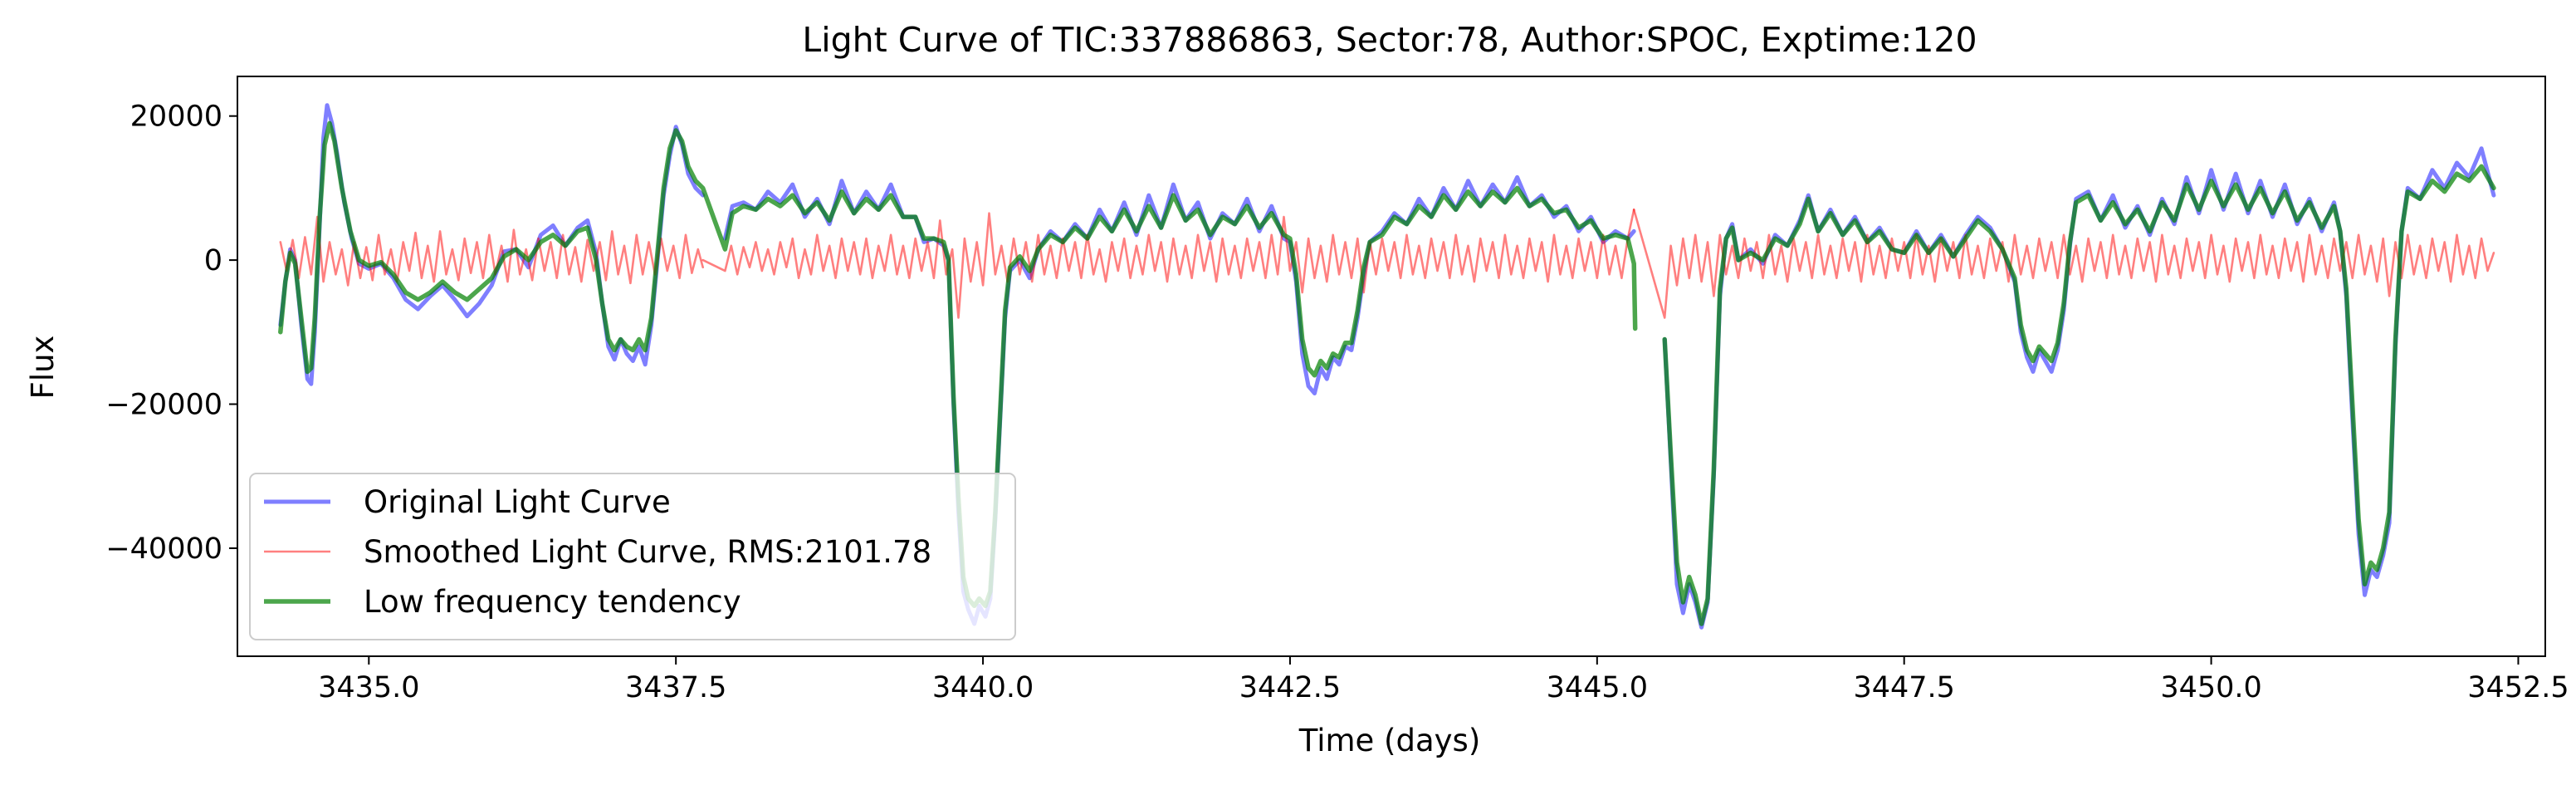 The width and height of the screenshot is (2576, 785). What do you see at coordinates (368, 687) in the screenshot?
I see `x-tick-label: 3435.0` at bounding box center [368, 687].